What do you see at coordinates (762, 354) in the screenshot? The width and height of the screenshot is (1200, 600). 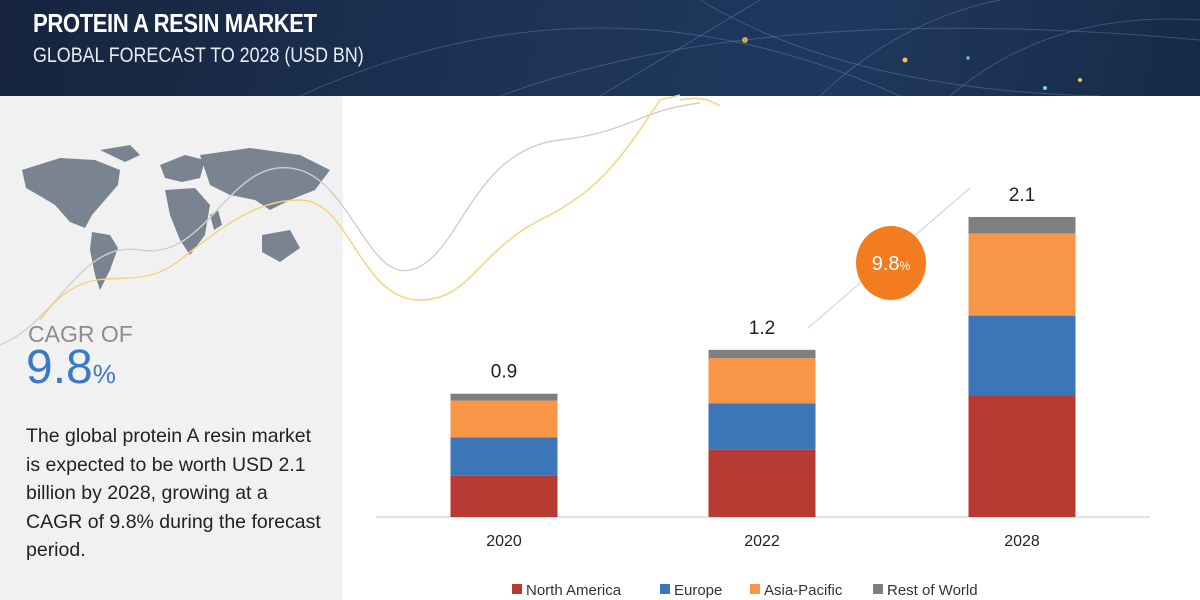 I see `bar-segment-rest-of-world-2022` at bounding box center [762, 354].